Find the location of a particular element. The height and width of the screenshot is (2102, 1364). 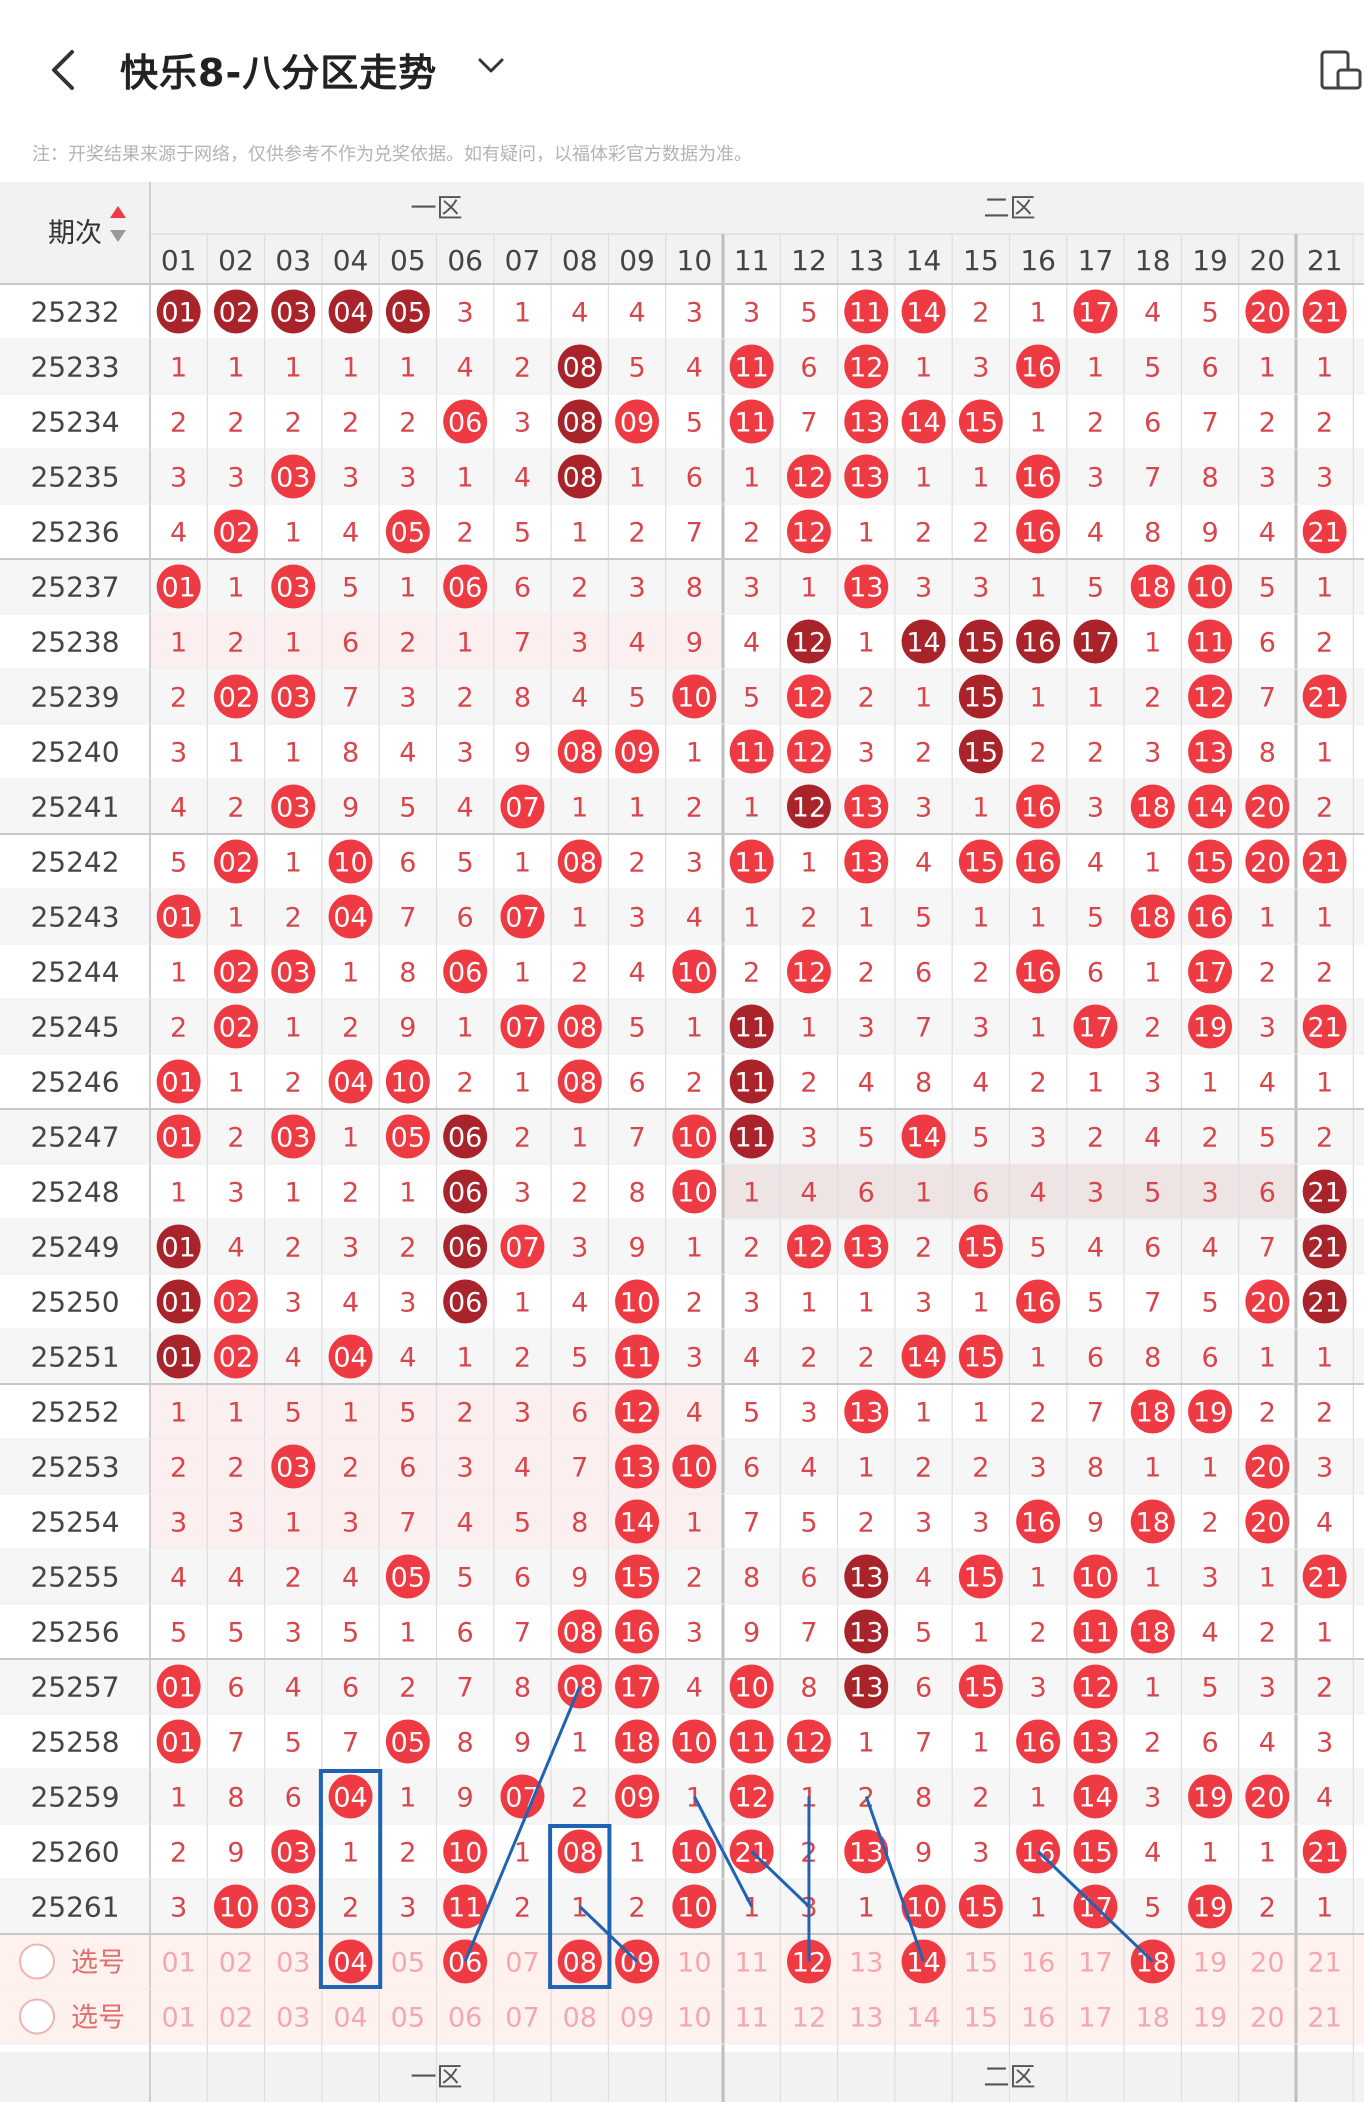

period-header: 期次 is located at coordinates (75, 233).